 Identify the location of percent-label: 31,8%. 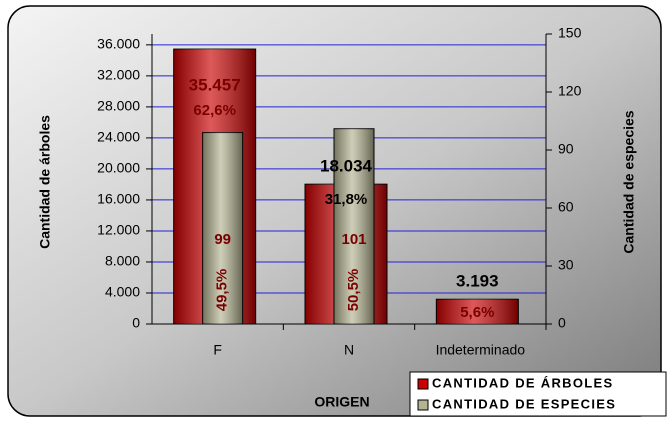
(346, 199).